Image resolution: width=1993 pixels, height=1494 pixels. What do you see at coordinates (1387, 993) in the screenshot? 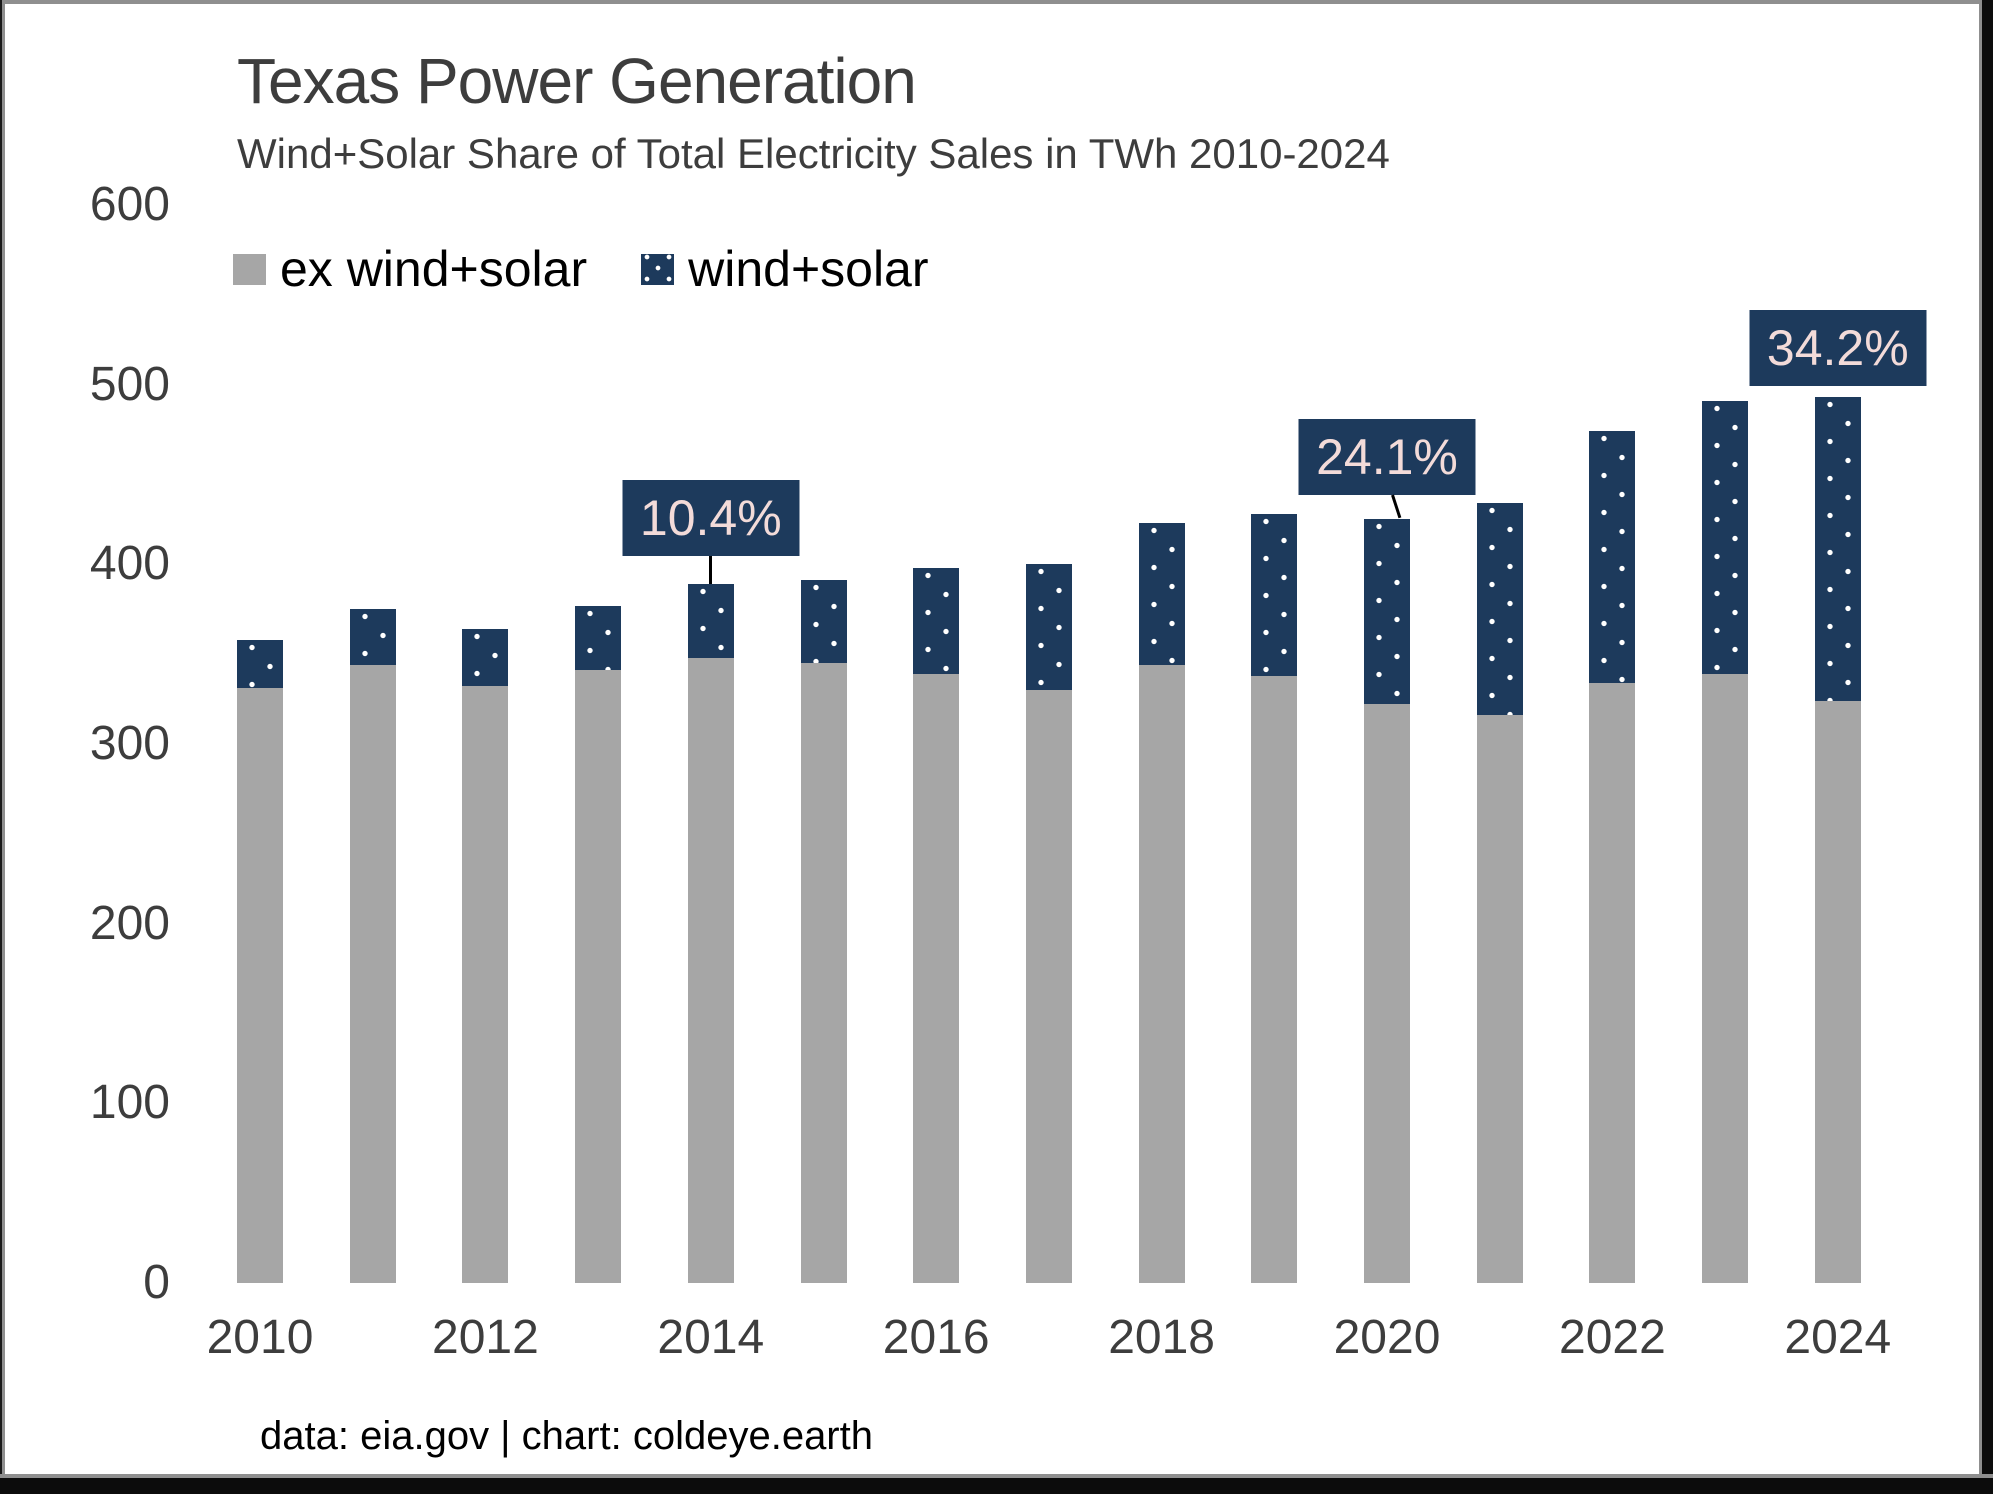
I see `bar-2020-ex-wind-solar` at bounding box center [1387, 993].